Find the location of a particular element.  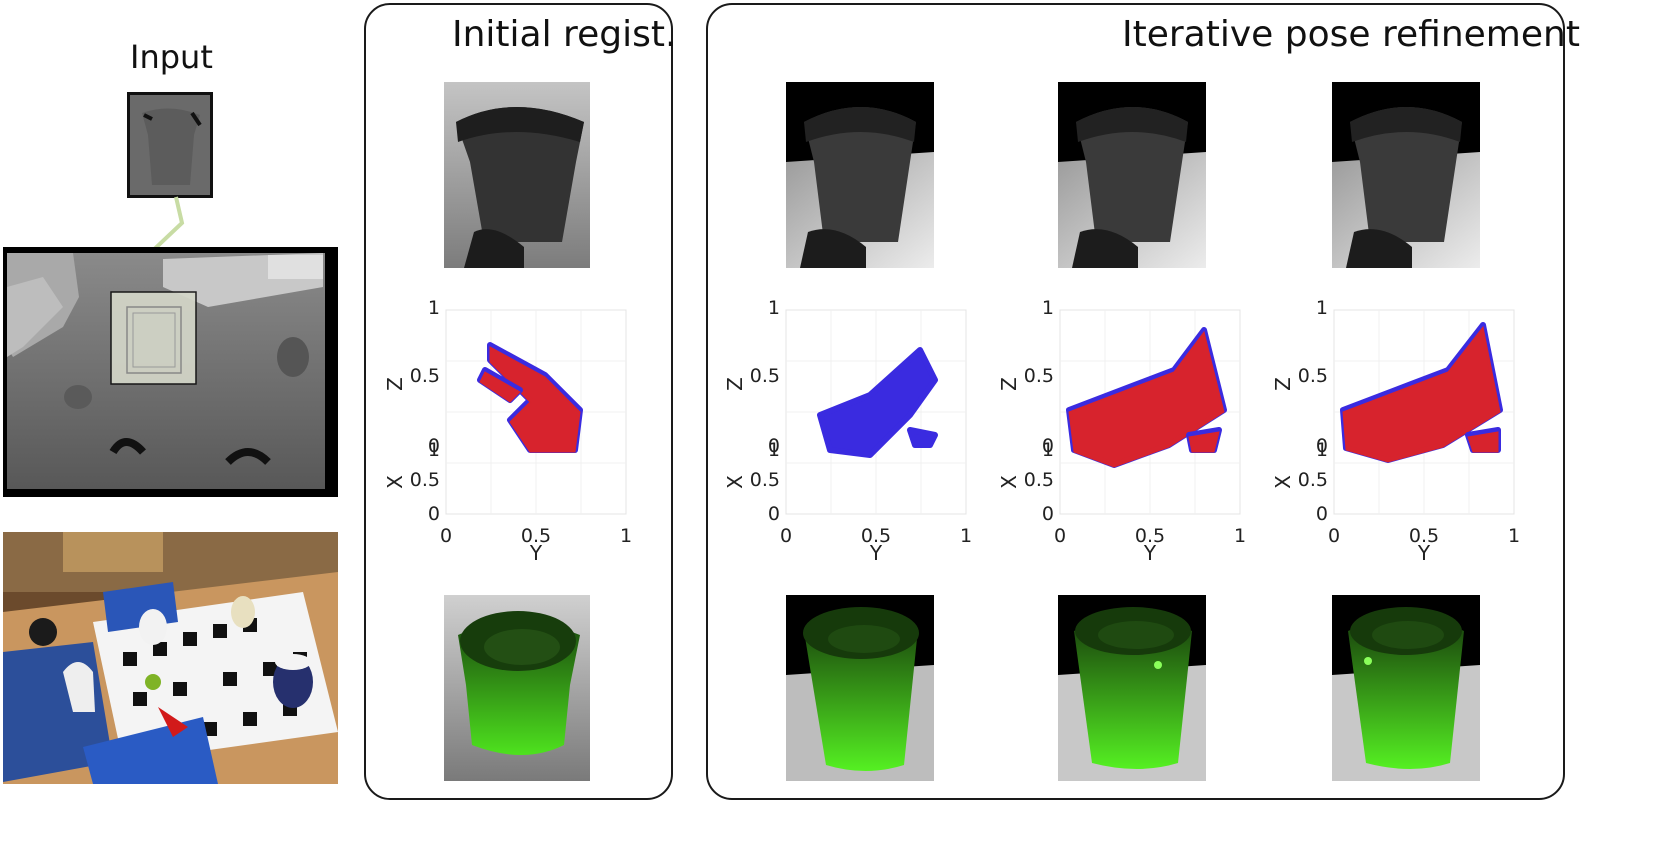

render-overlay-initial is located at coordinates (517, 688).